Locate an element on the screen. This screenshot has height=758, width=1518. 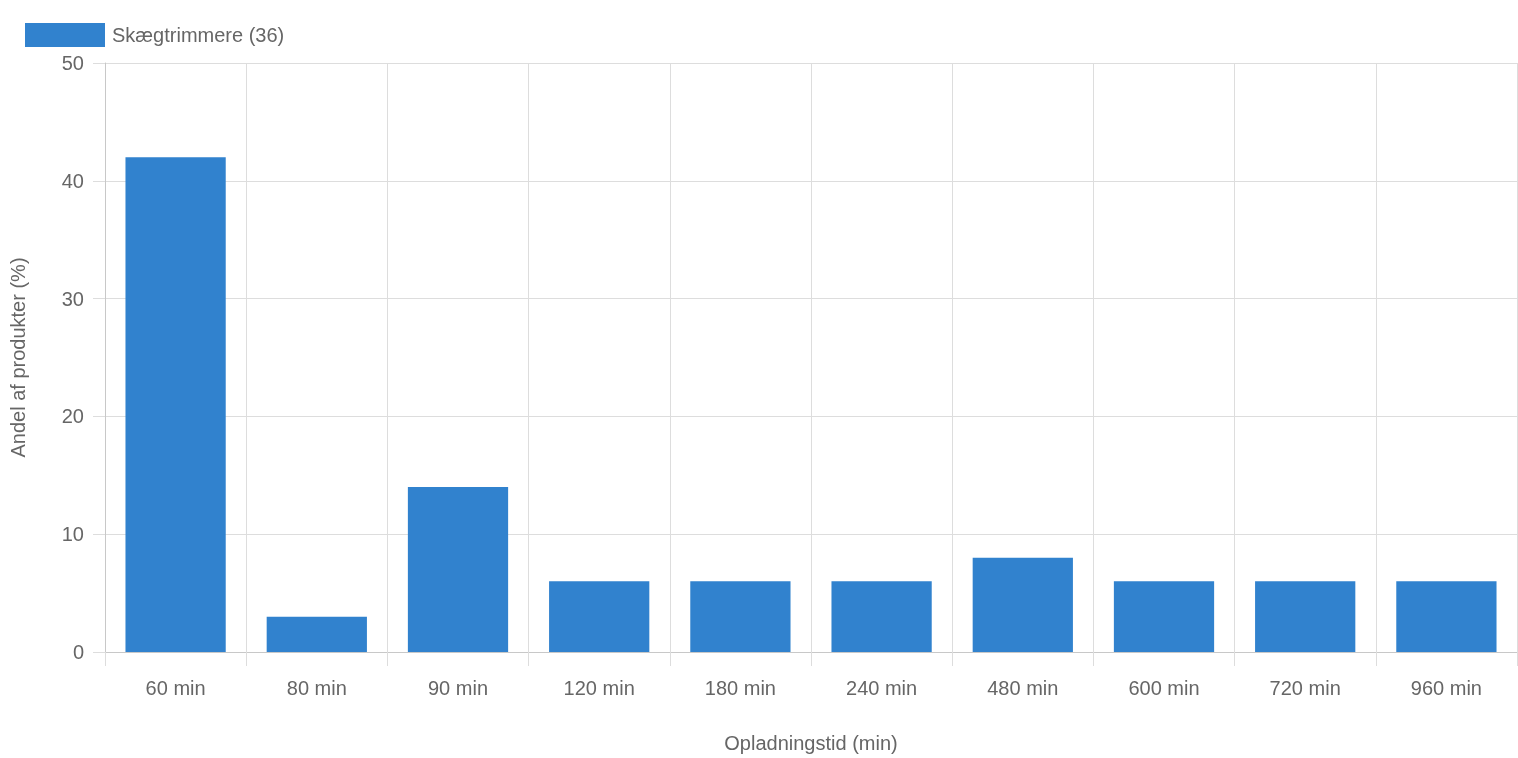
x-tick-label: 960 min is located at coordinates (1446, 688).